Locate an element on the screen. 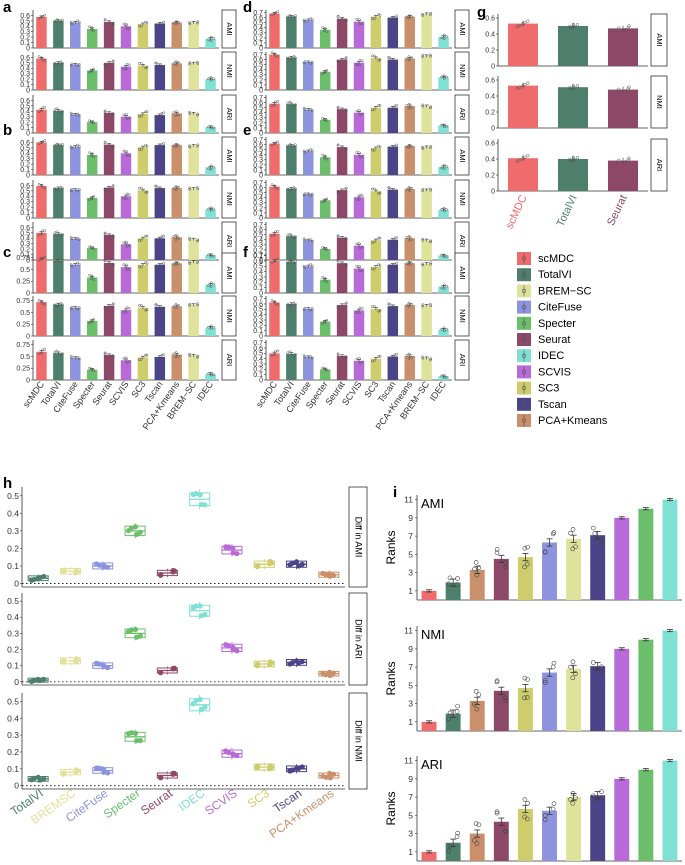 The width and height of the screenshot is (685, 865). y-tick-label: 0.7 is located at coordinates (258, 299).